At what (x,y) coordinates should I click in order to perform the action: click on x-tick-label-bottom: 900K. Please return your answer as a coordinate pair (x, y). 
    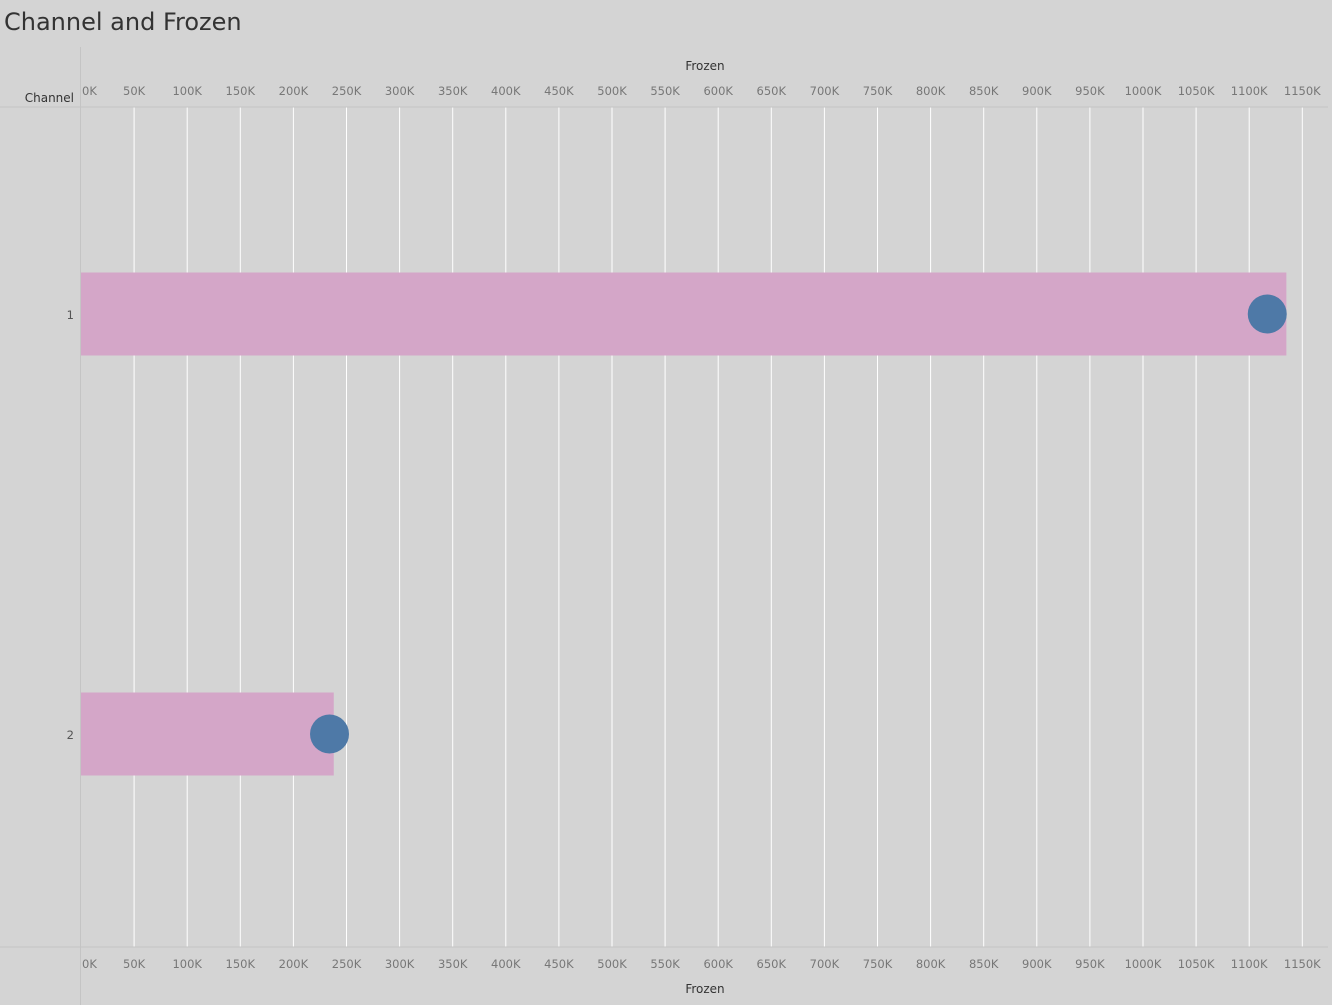
    Looking at the image, I should click on (1037, 964).